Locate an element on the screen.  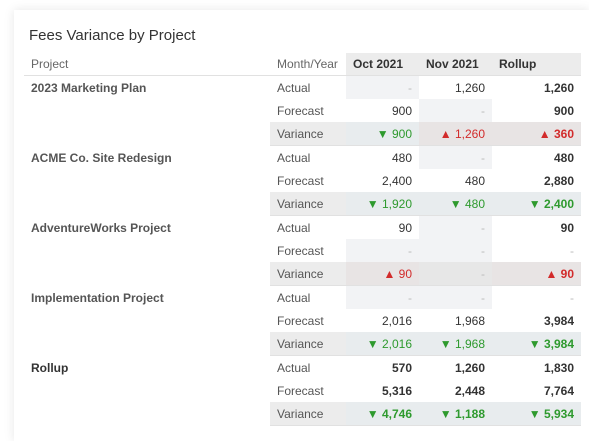
column-header-oct-2021: Oct 2021 is located at coordinates (382, 64).